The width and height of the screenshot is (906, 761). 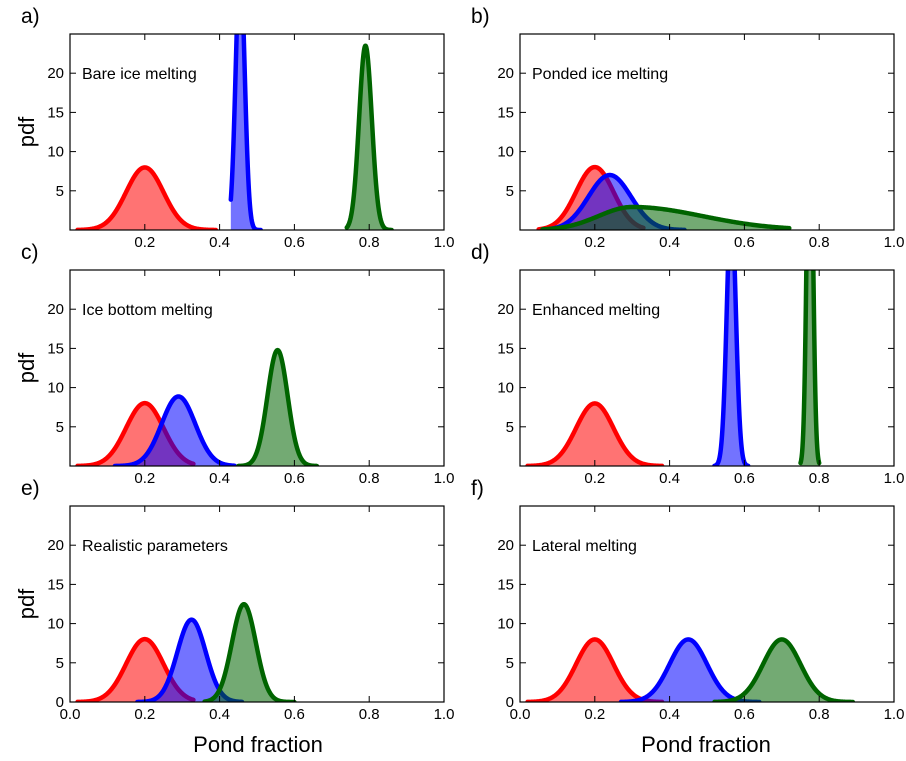 What do you see at coordinates (258, 744) in the screenshot?
I see `x-axis-label-left: Pond fraction` at bounding box center [258, 744].